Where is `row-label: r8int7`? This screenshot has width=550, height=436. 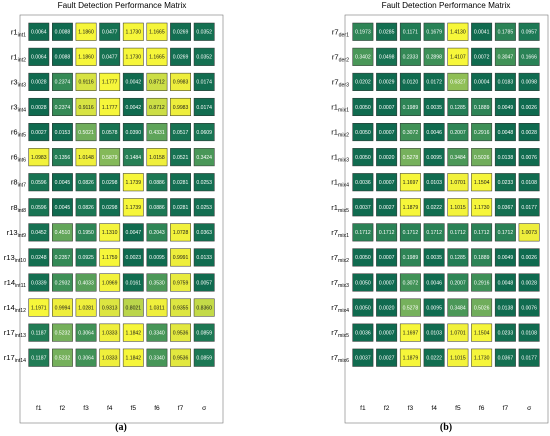
row-label: r8int7 is located at coordinates (18, 183).